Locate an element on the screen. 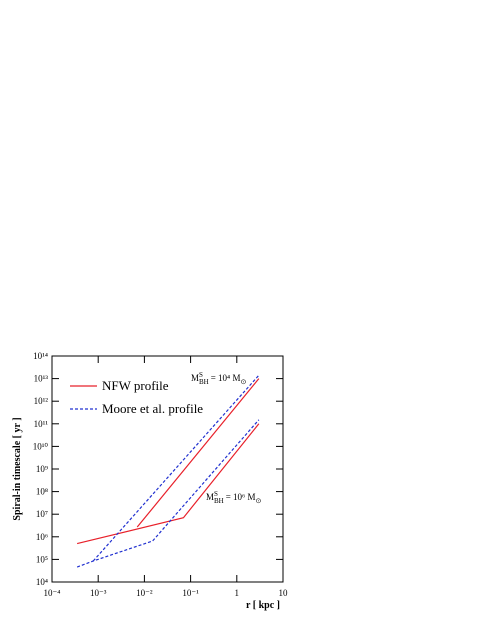 The image size is (485, 627). annotation: MS BH = 10⁴ M⊙ is located at coordinates (218, 378).